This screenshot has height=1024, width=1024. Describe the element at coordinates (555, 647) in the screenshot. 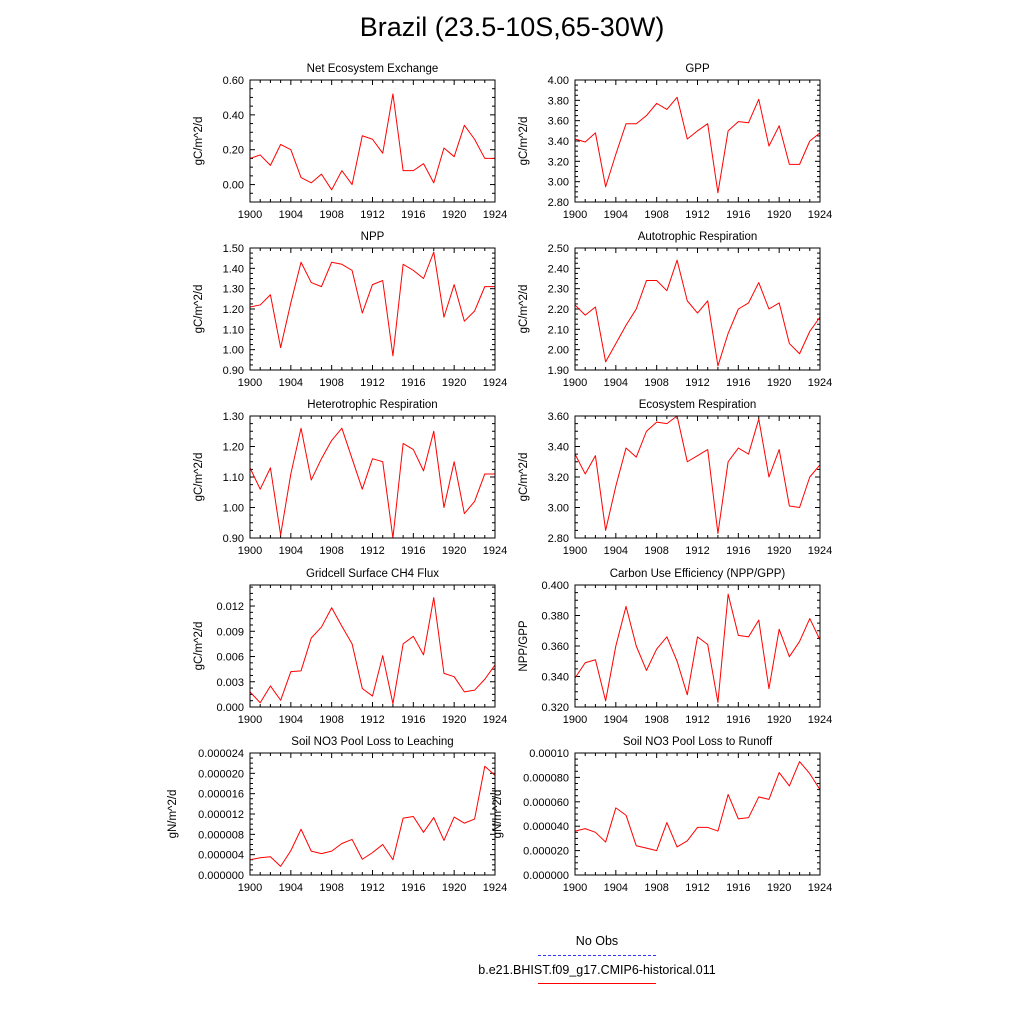

I see `y-tick-label: 0.360` at that location.